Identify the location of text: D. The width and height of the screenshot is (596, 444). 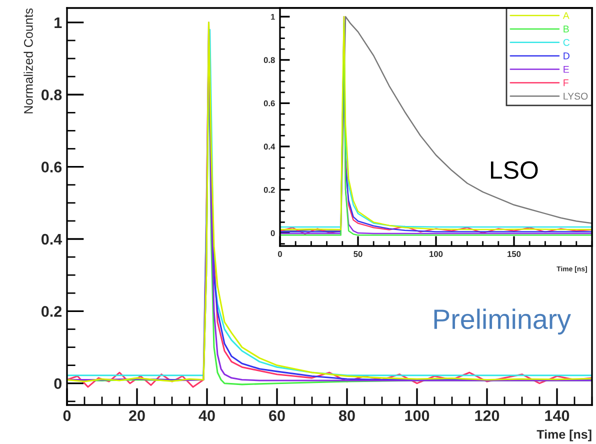
(567, 56).